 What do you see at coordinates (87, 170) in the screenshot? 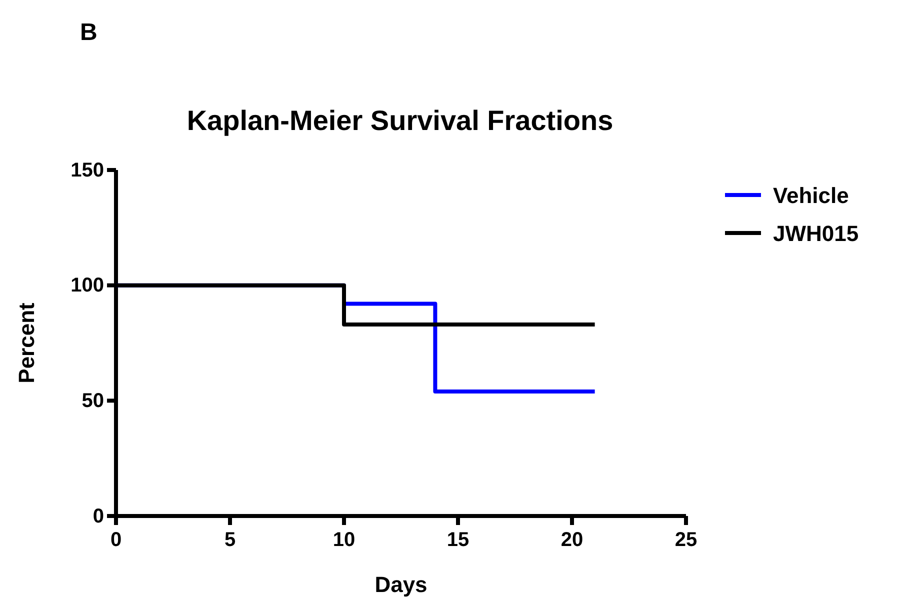
I see `y-tick-label: 150` at bounding box center [87, 170].